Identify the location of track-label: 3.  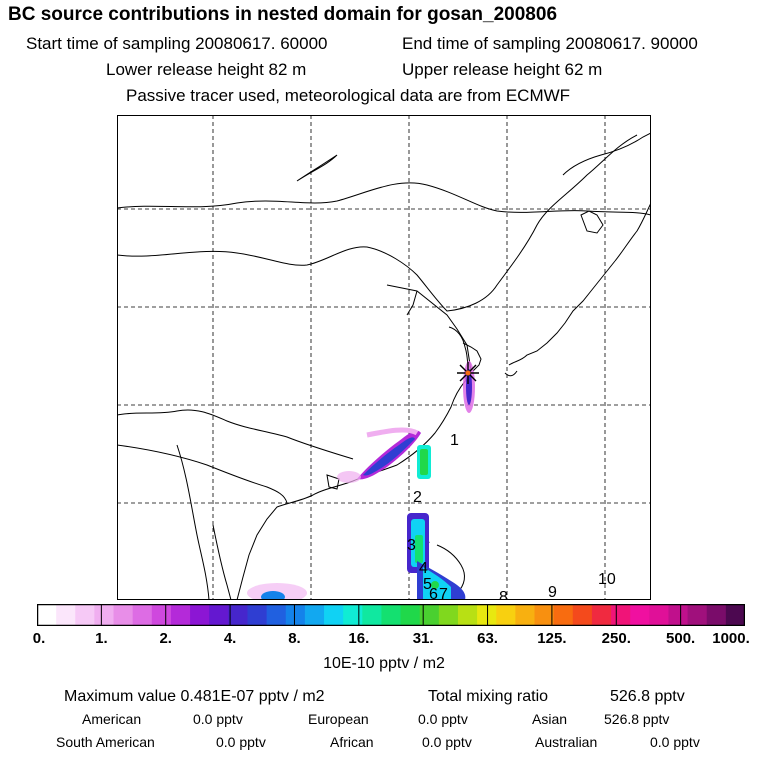
(411, 545).